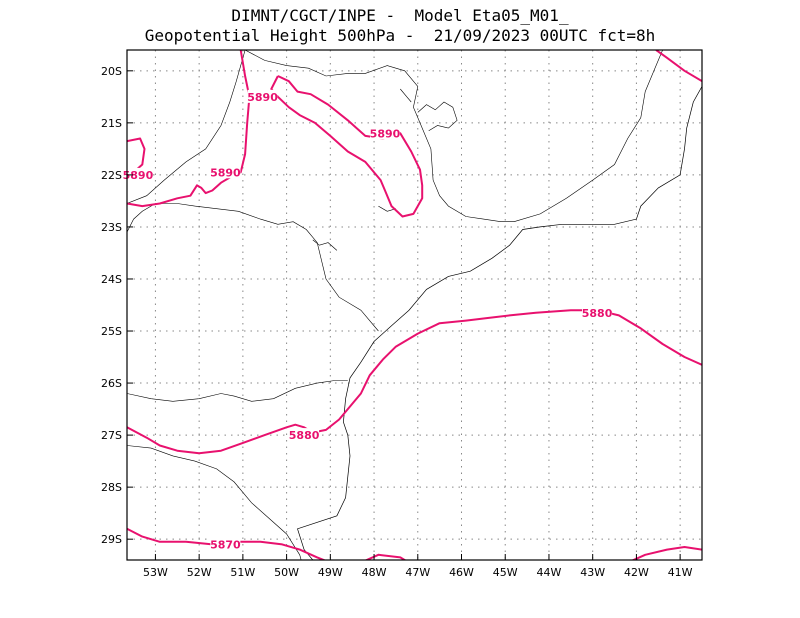 The image size is (800, 618). Describe the element at coordinates (417, 572) in the screenshot. I see `lon-tick-label: 47W` at that location.